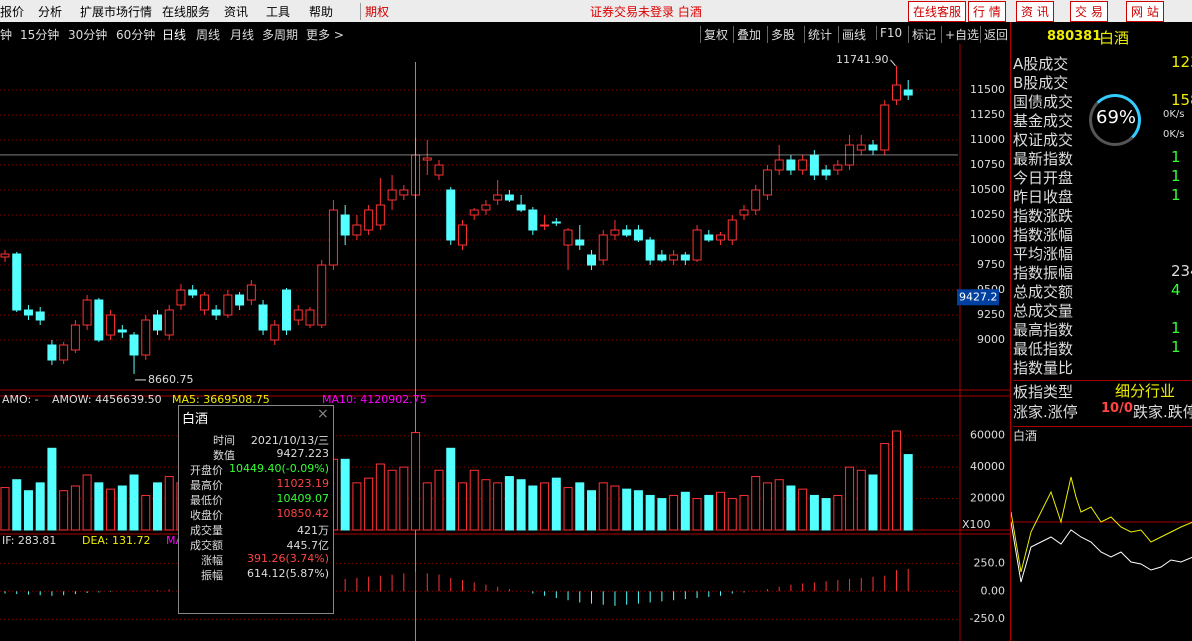 Image resolution: width=1192 pixels, height=641 pixels. What do you see at coordinates (976, 524) in the screenshot?
I see `volume-unit: X100` at bounding box center [976, 524].